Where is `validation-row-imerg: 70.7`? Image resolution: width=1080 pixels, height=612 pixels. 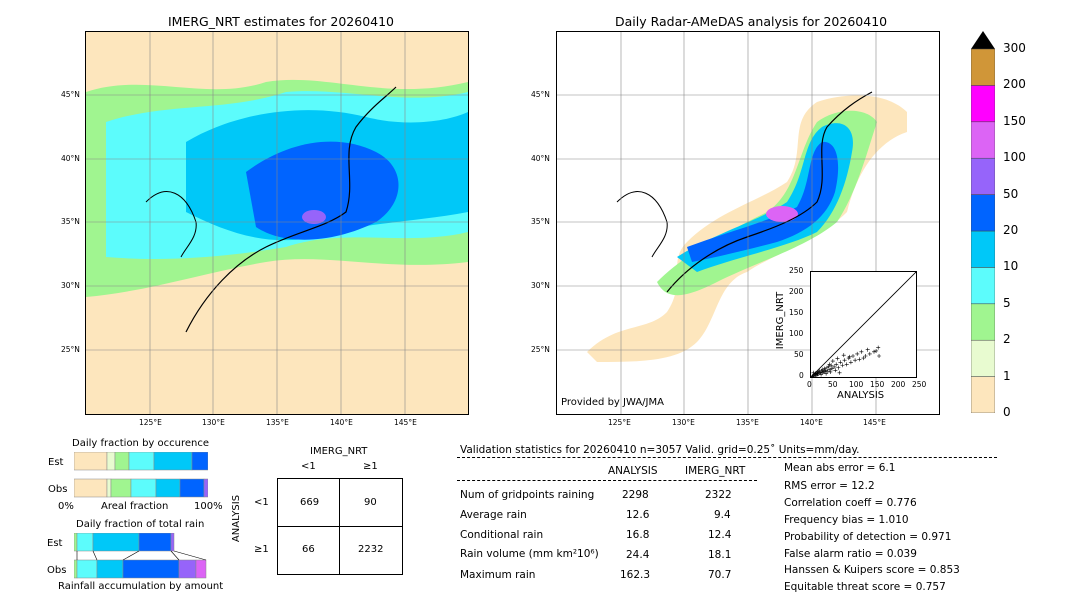
validation-row-imerg: 70.7 is located at coordinates (720, 575).